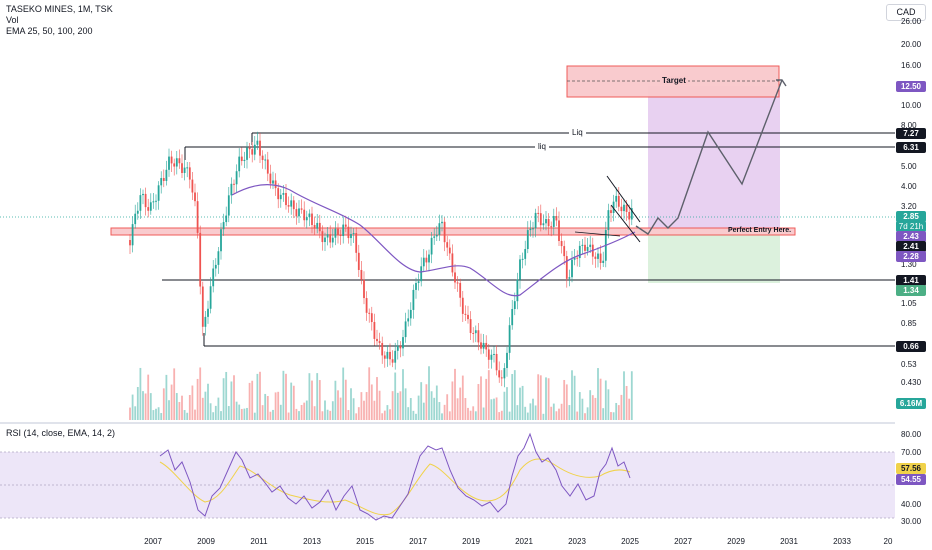  What do you see at coordinates (395, 476) in the screenshot?
I see `rsi-line` at bounding box center [395, 476].